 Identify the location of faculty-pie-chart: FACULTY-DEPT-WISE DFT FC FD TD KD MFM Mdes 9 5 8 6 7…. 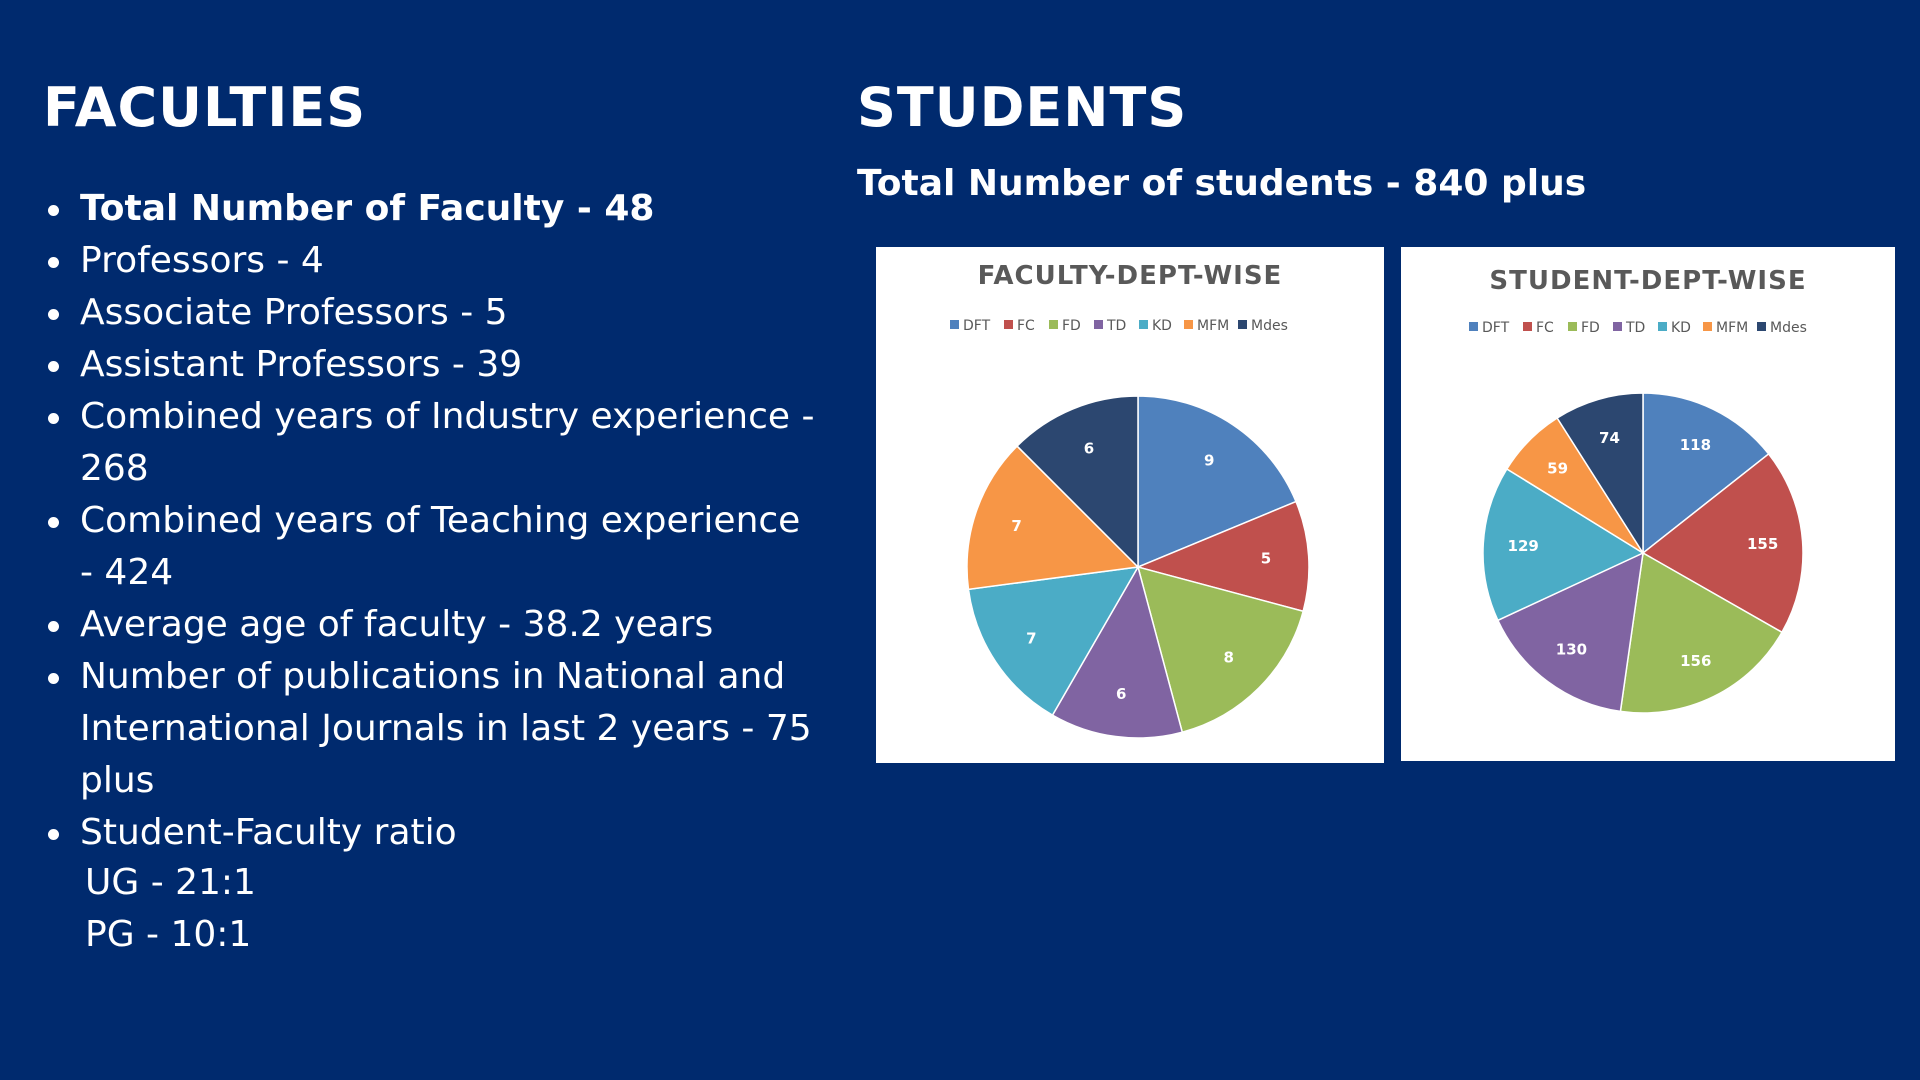
(1130, 500).